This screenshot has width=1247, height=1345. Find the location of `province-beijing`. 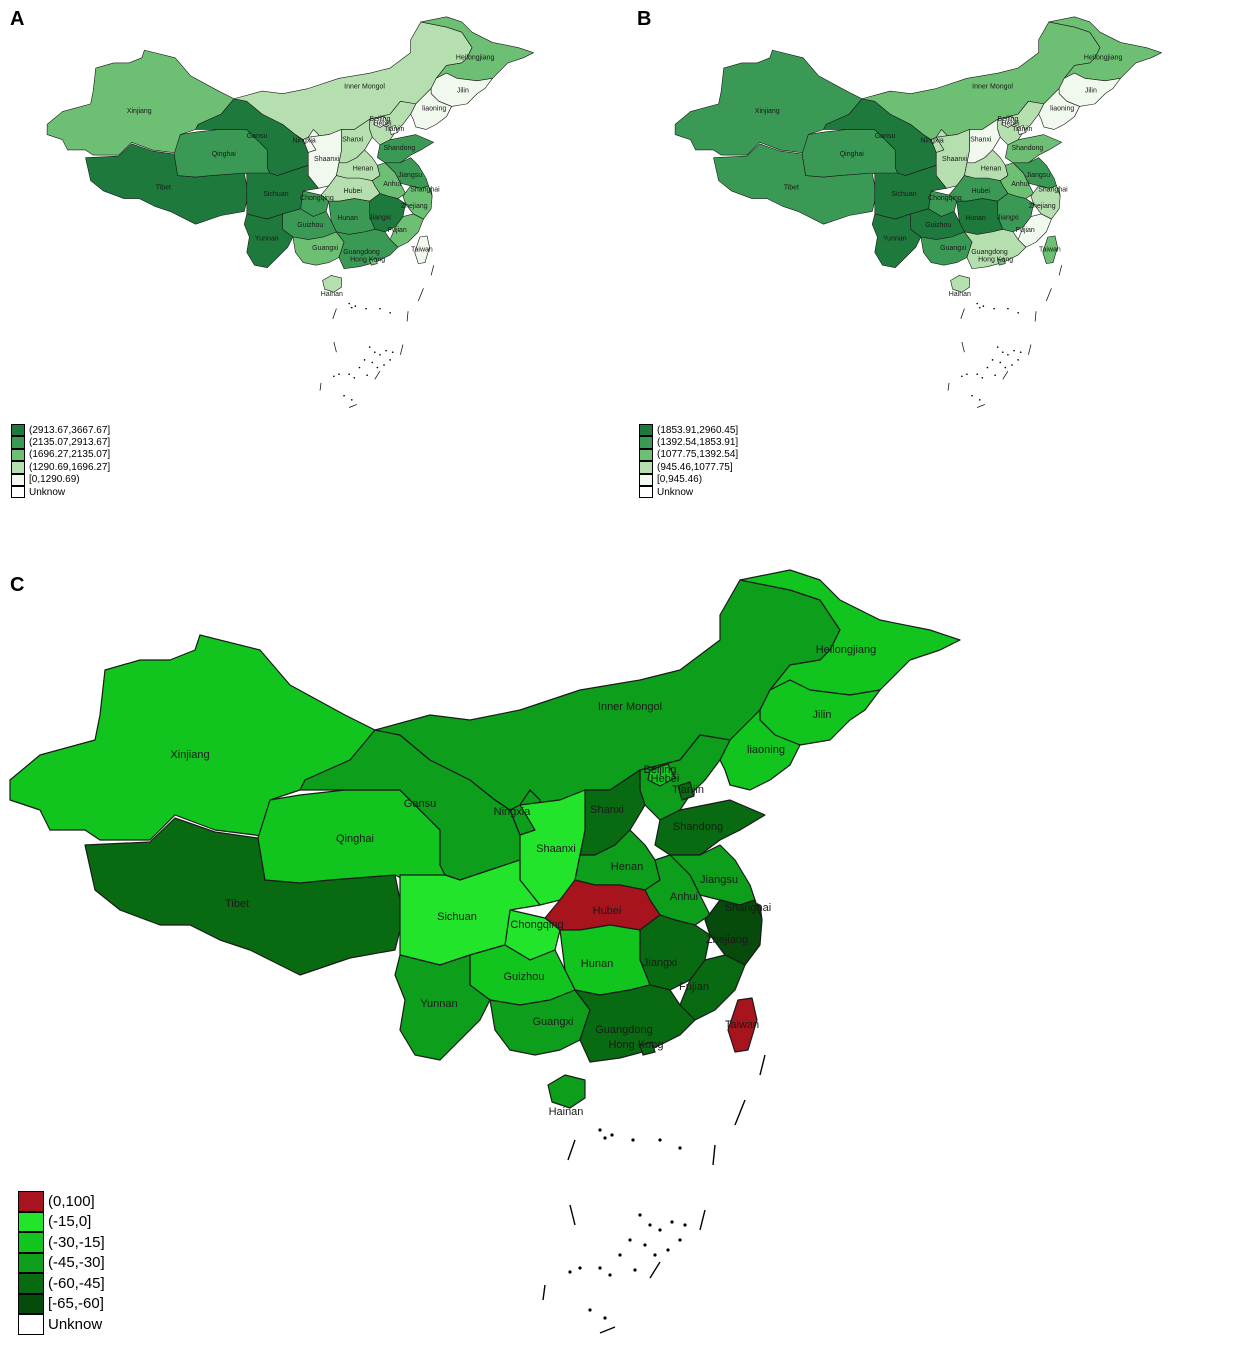

province-beijing is located at coordinates (380, 121).